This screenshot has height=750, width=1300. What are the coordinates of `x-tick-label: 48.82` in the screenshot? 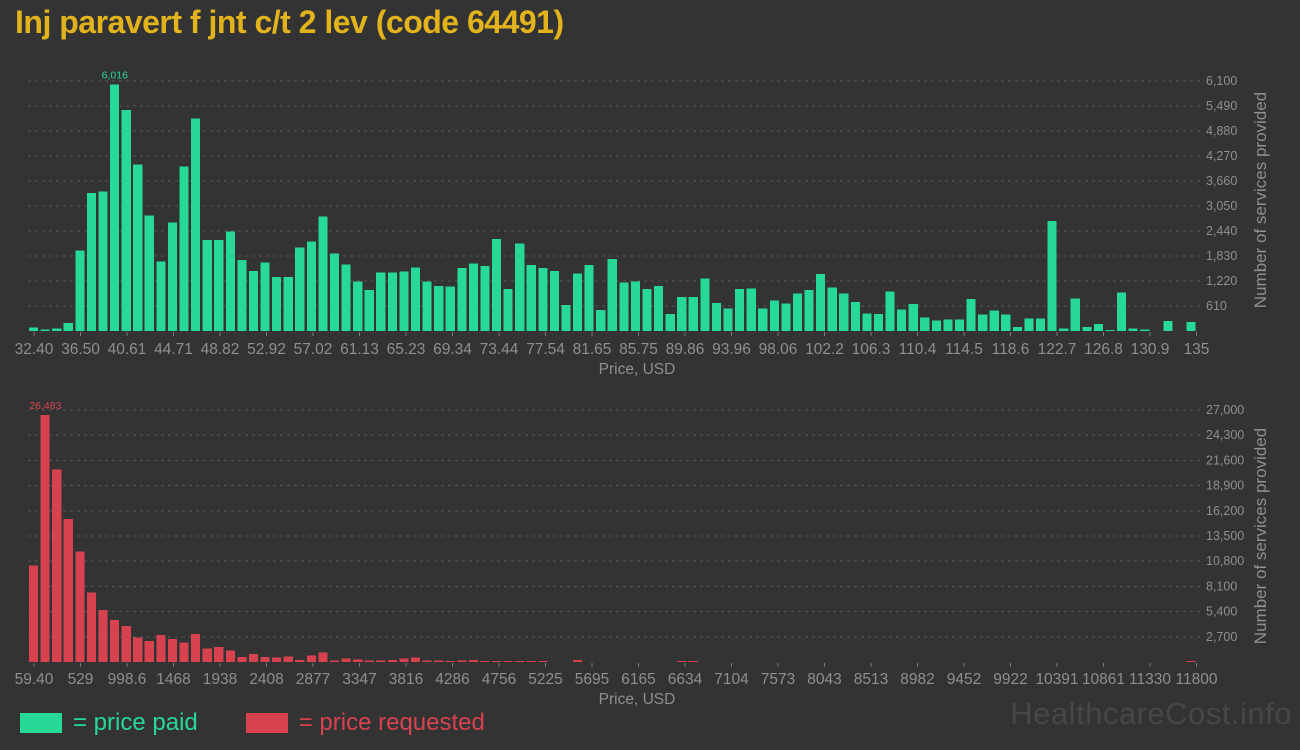 It's located at (220, 349).